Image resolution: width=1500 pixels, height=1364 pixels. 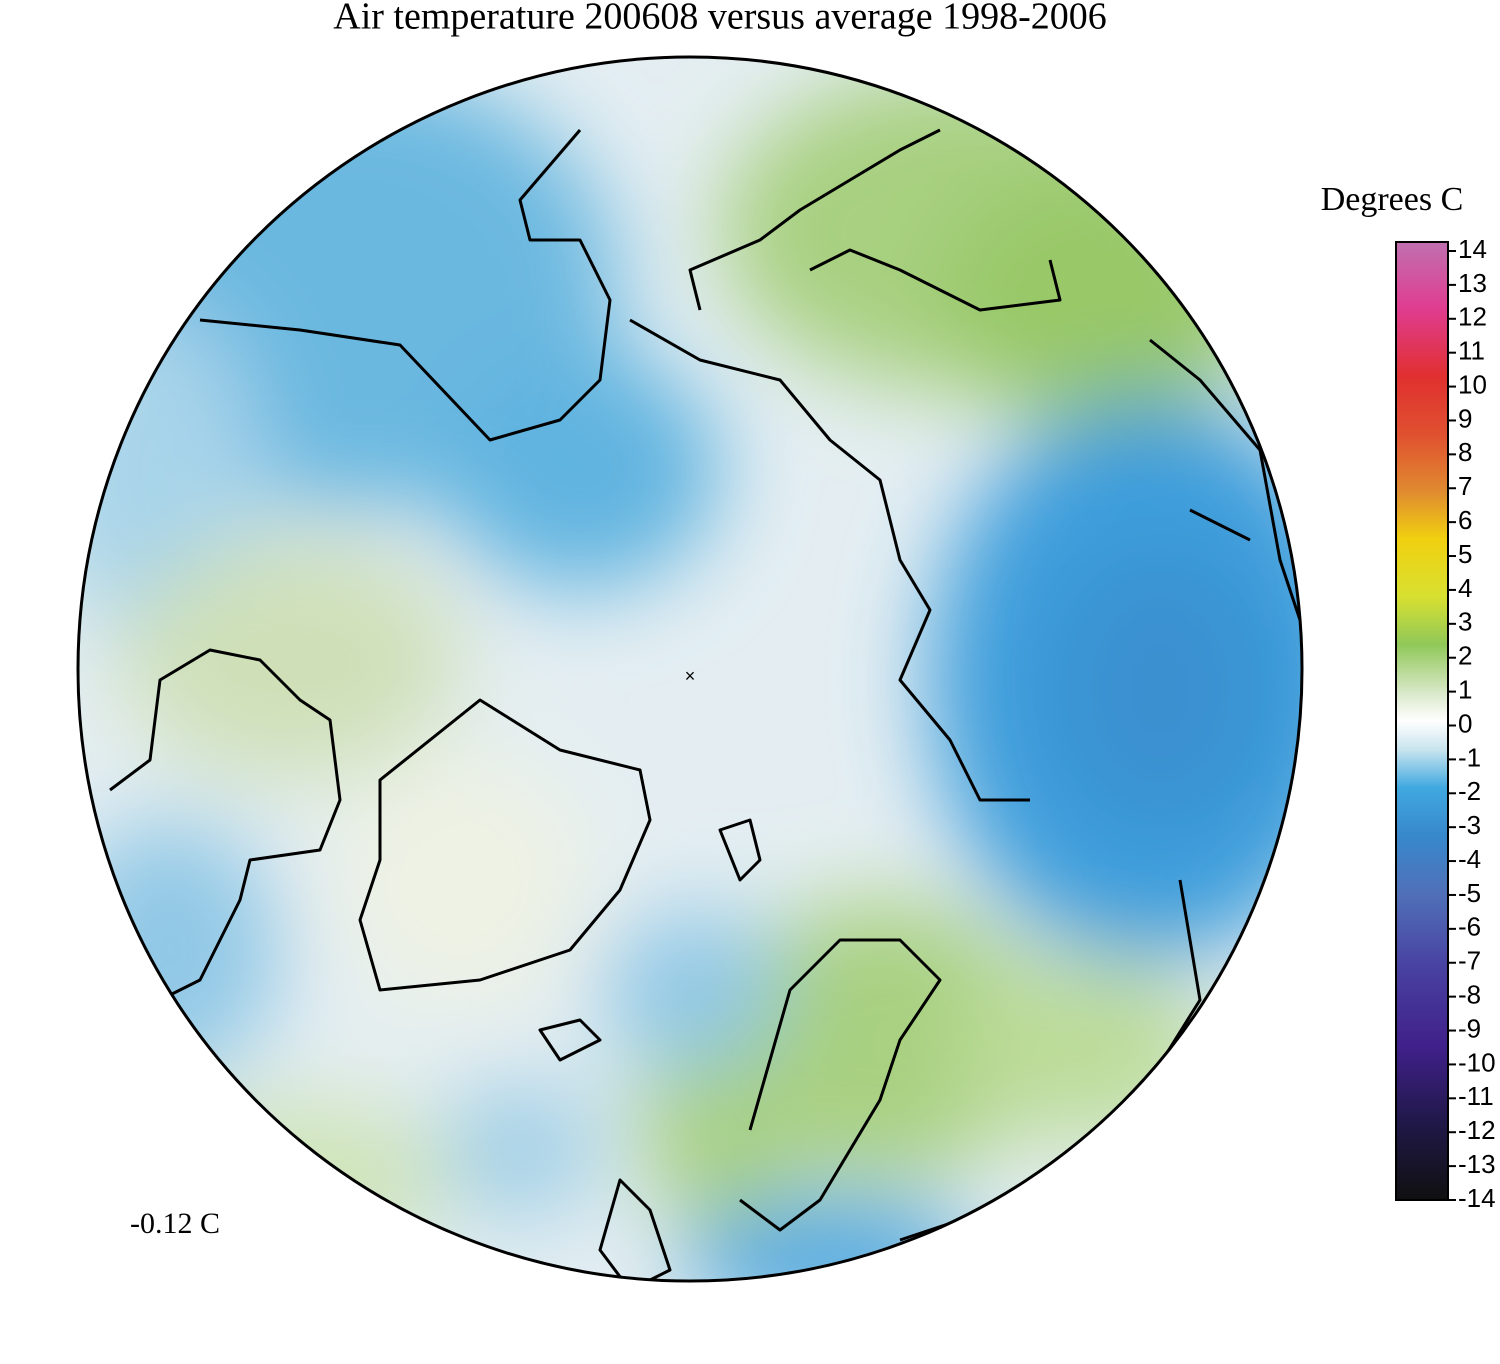 I want to click on colorbar-tick-label: -13, so click(x=1477, y=1164).